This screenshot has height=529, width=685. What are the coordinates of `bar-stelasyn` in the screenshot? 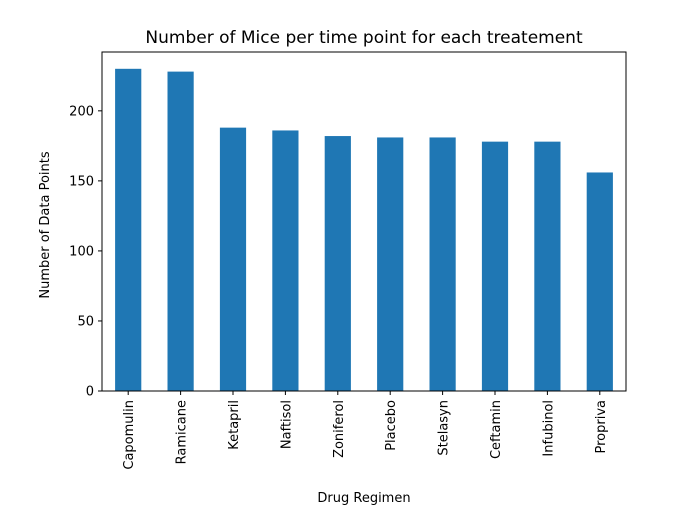 It's located at (442, 264).